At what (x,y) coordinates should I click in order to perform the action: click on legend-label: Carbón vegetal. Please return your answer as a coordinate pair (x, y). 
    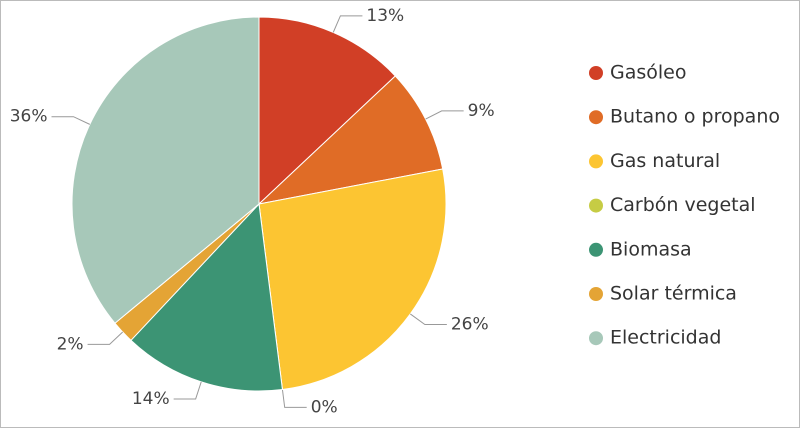
    Looking at the image, I should click on (683, 205).